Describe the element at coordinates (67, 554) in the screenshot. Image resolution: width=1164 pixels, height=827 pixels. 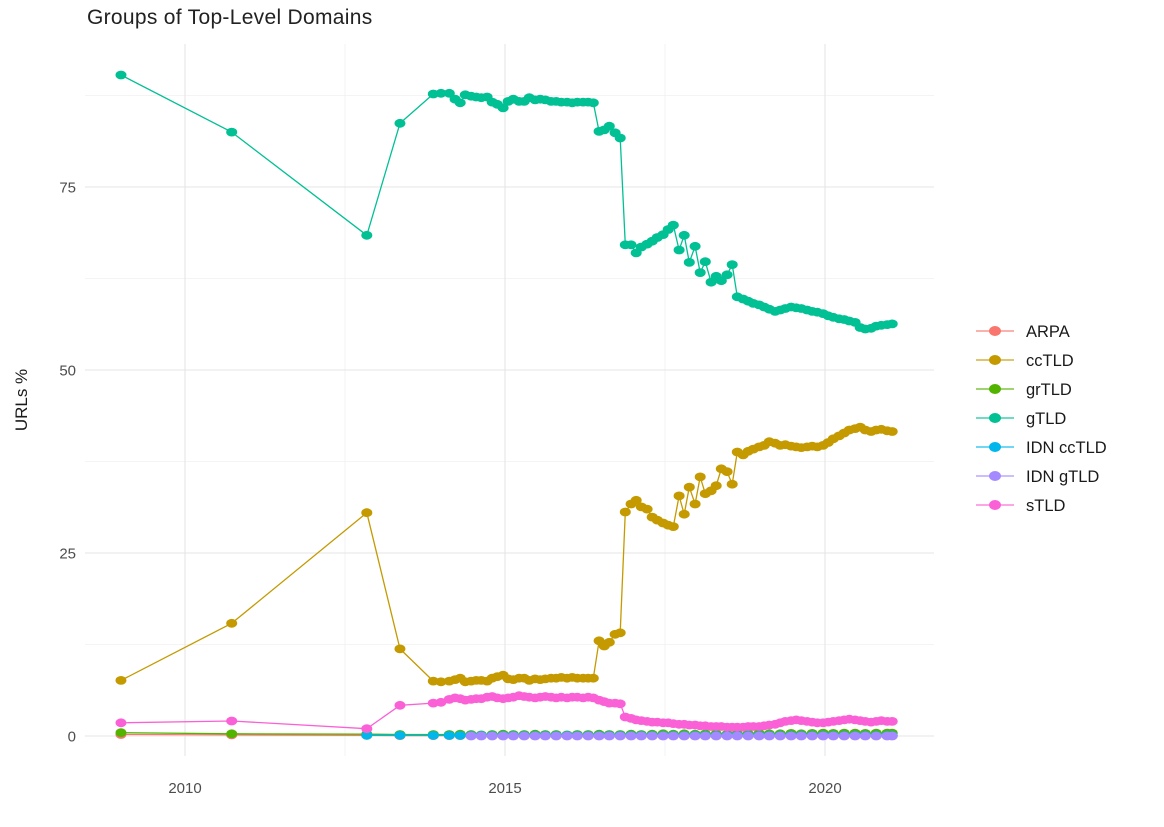
I see `y-tick-label: 25` at that location.